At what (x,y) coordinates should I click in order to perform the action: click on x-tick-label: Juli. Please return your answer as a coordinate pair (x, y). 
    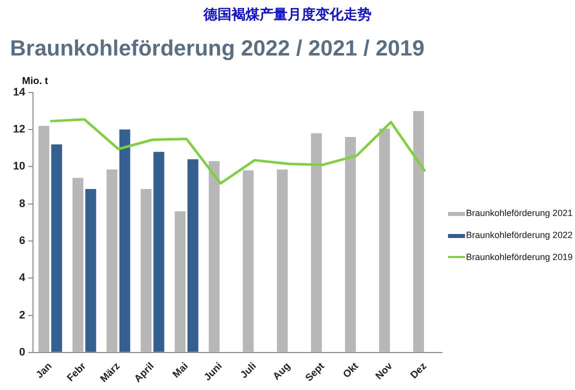
    Looking at the image, I should click on (248, 370).